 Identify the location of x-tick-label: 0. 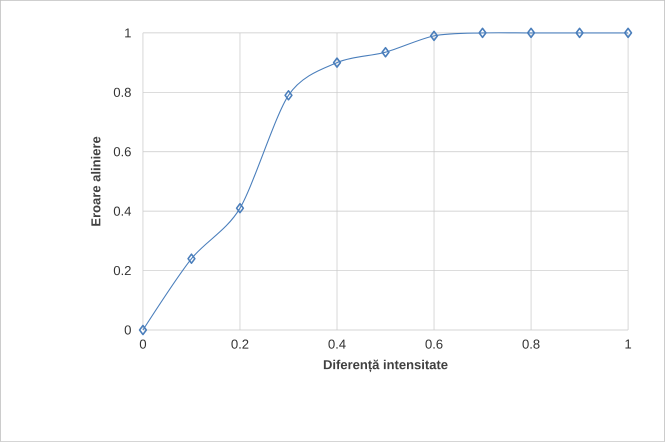
(143, 344).